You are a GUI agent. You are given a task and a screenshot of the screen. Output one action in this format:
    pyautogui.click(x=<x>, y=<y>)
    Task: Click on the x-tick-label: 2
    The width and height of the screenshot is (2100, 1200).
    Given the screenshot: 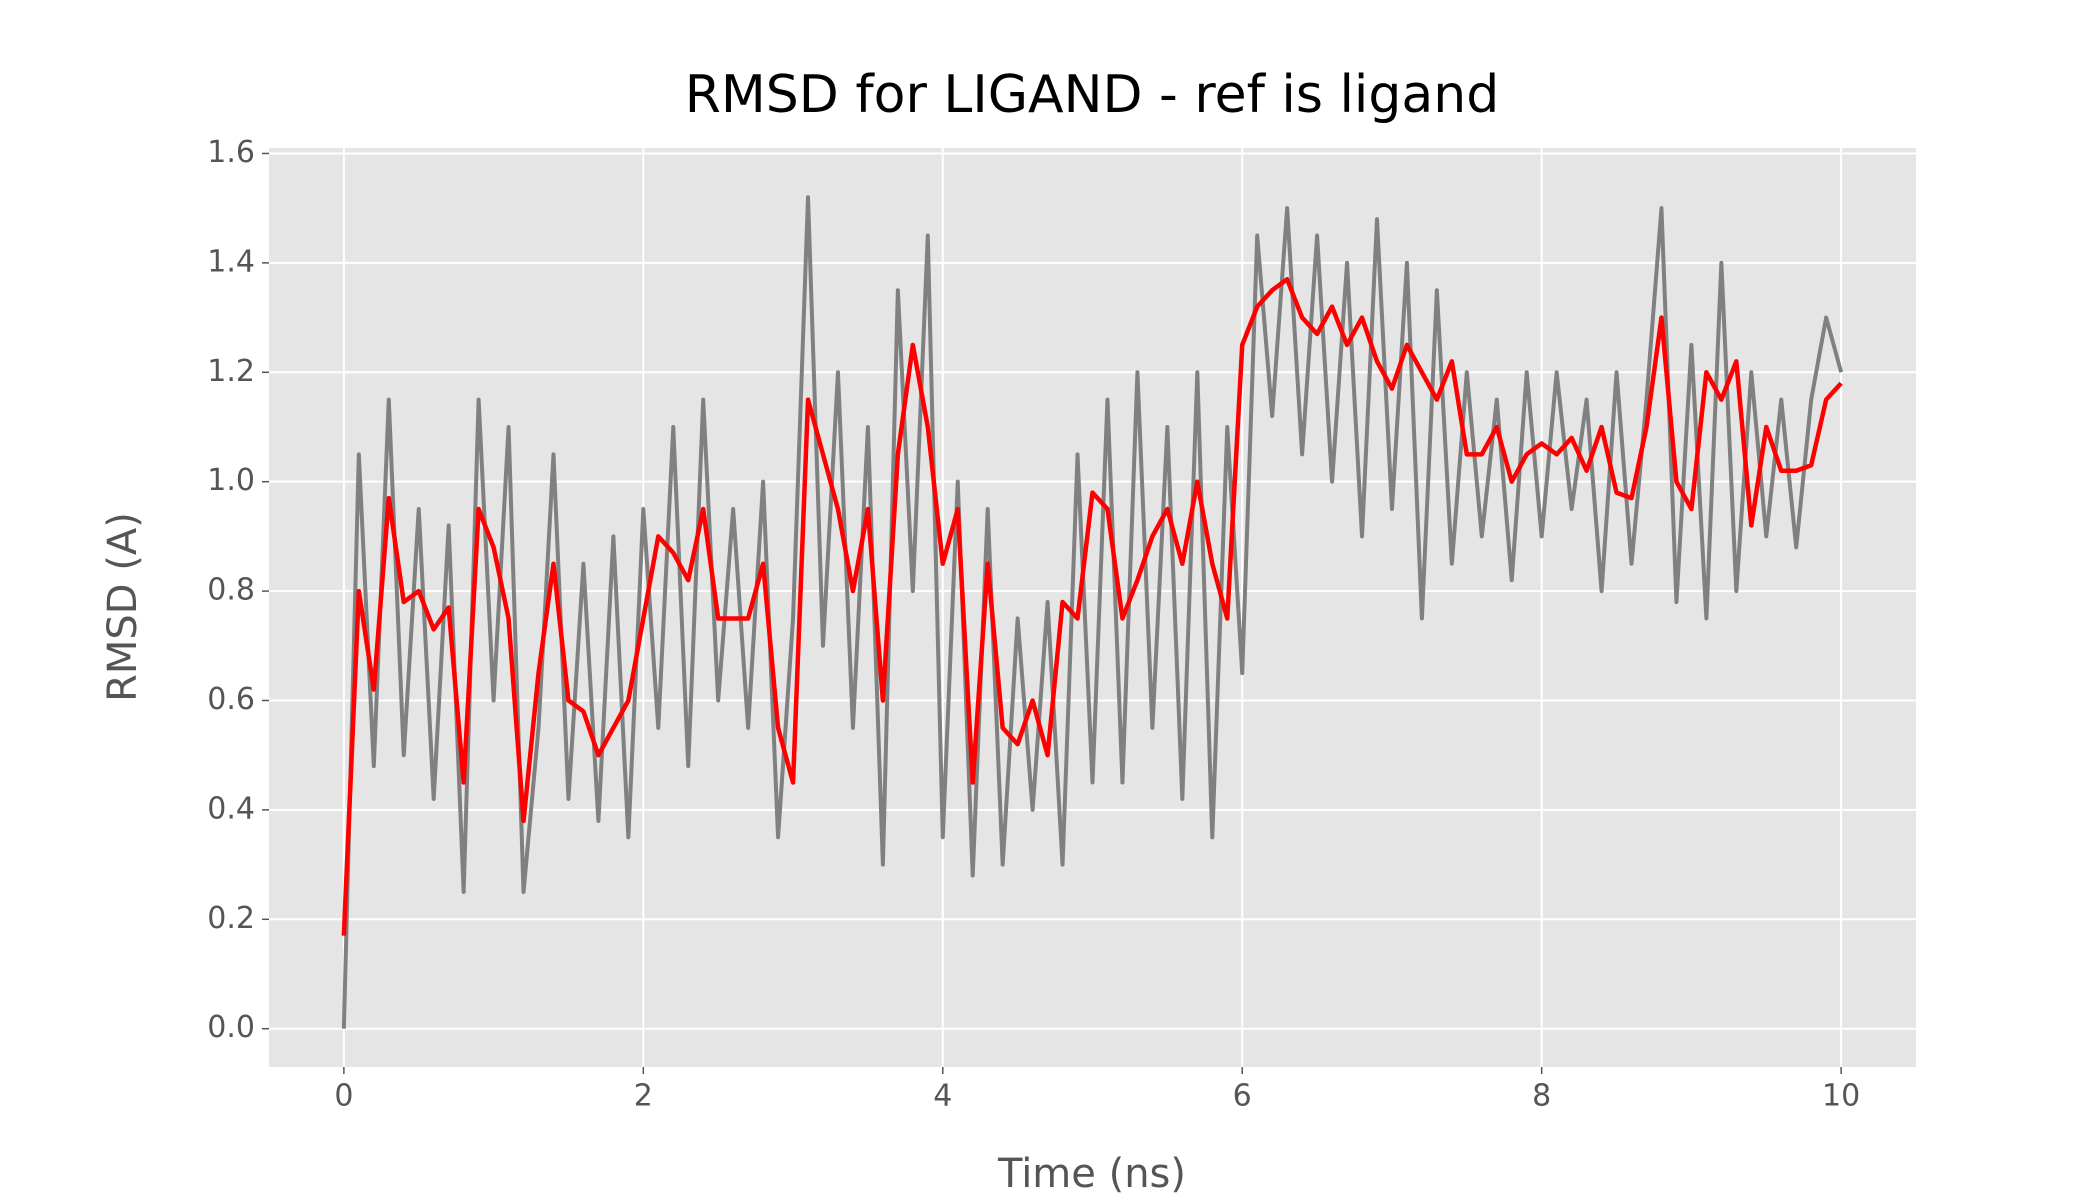 What is the action you would take?
    pyautogui.click(x=643, y=1096)
    